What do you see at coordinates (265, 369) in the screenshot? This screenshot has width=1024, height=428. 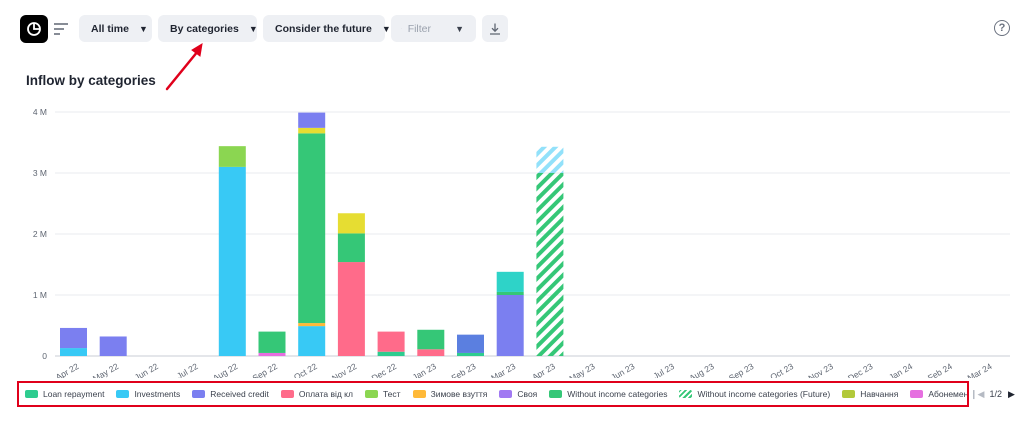 I see `x-tick-label: Sep 22` at bounding box center [265, 369].